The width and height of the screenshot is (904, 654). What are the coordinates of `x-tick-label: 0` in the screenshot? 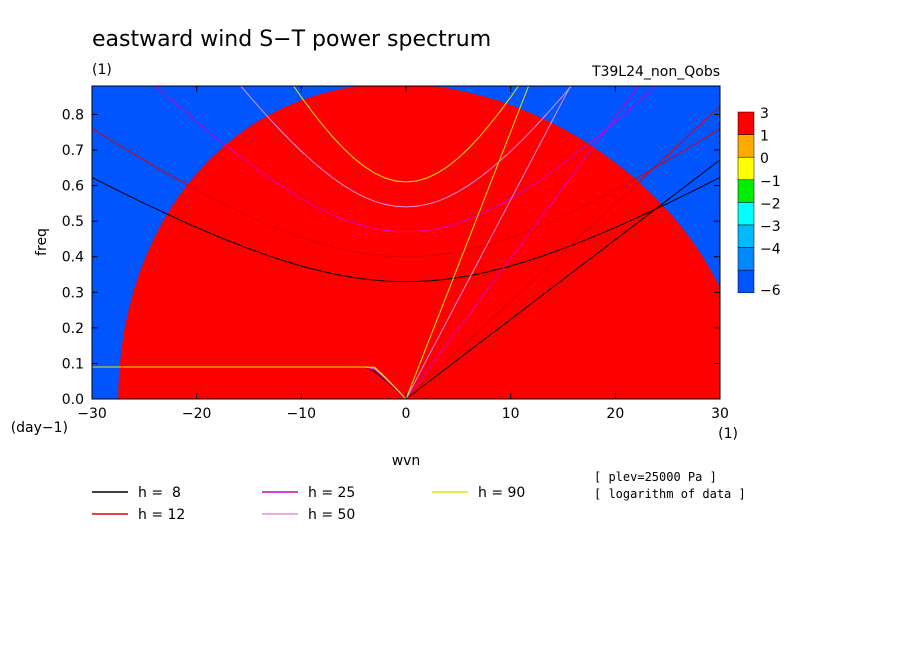 It's located at (406, 414).